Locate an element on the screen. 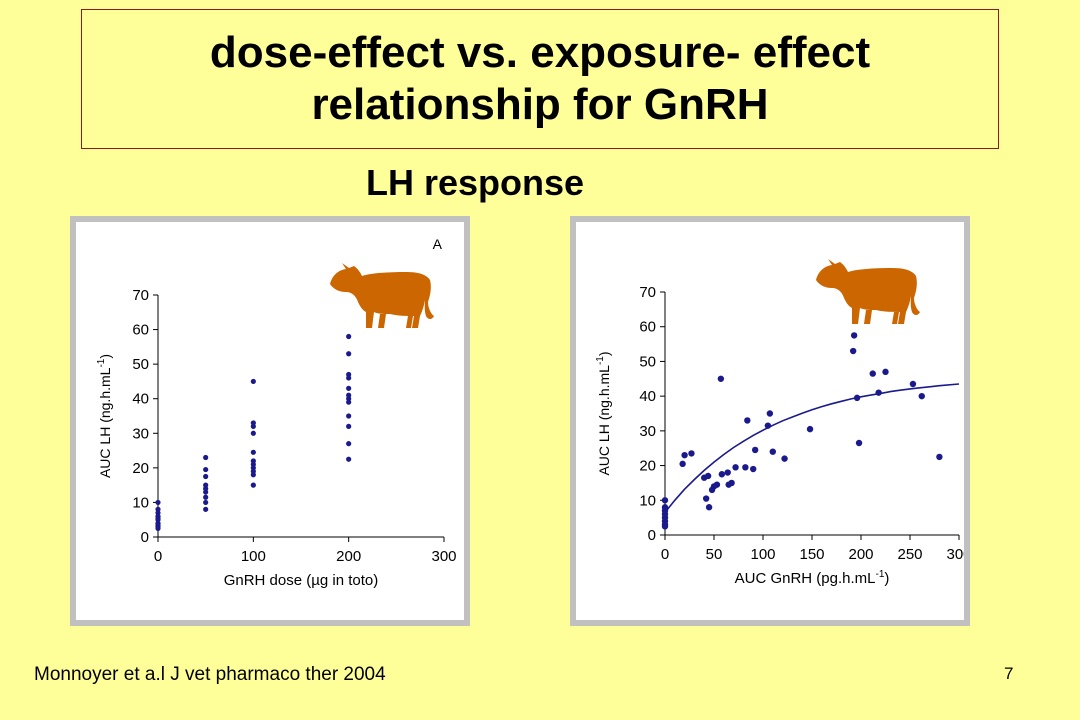  chart-a-y-tick-label: 10 is located at coordinates (140, 502).